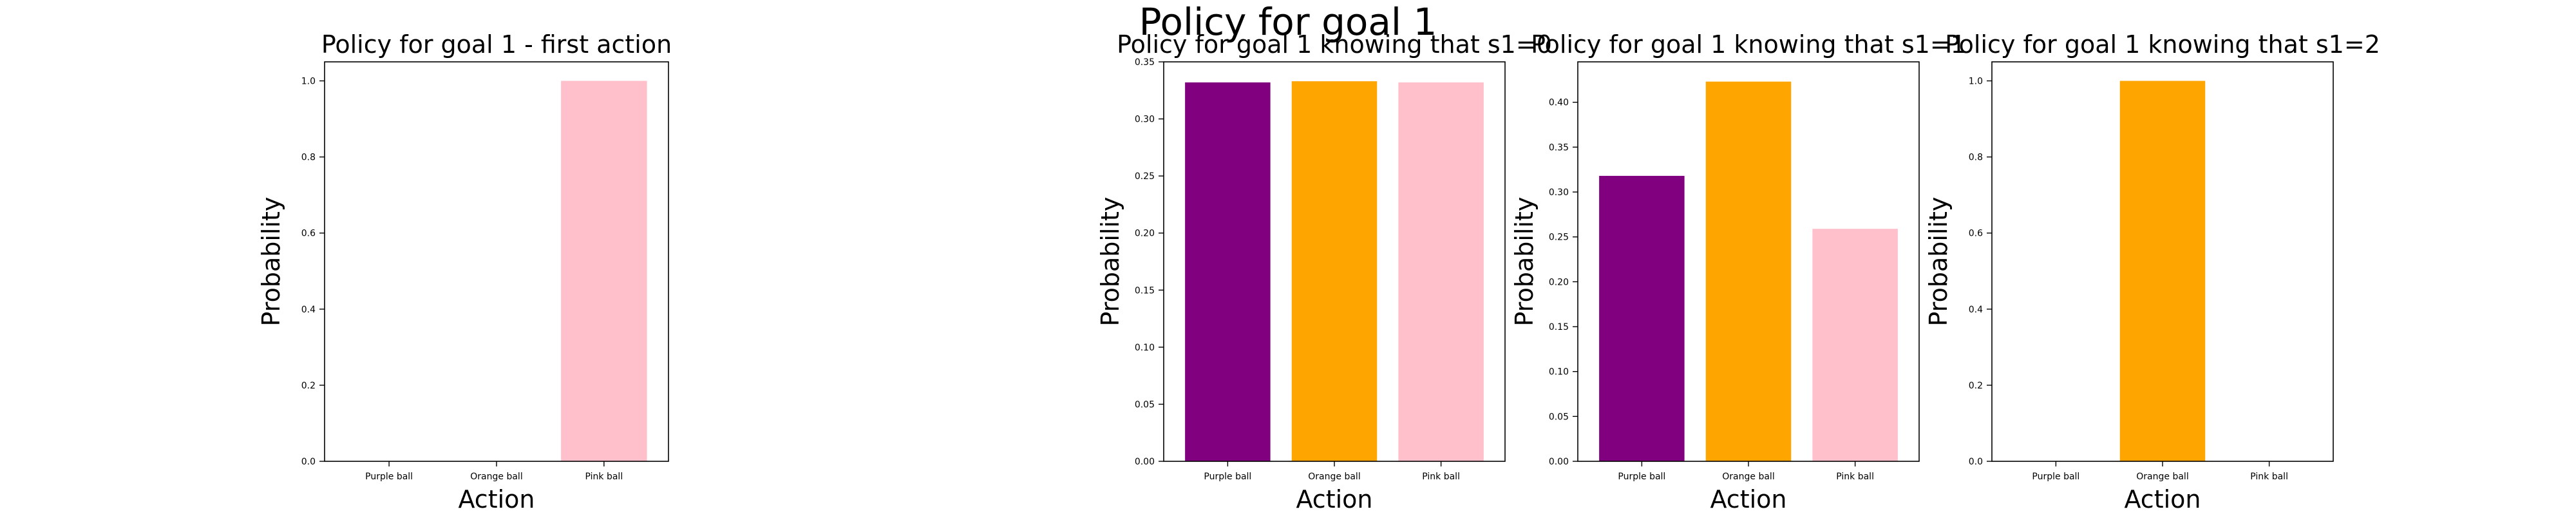  I want to click on chart-title: Policy for goal 1 knowing that s1=2, so click(2163, 44).